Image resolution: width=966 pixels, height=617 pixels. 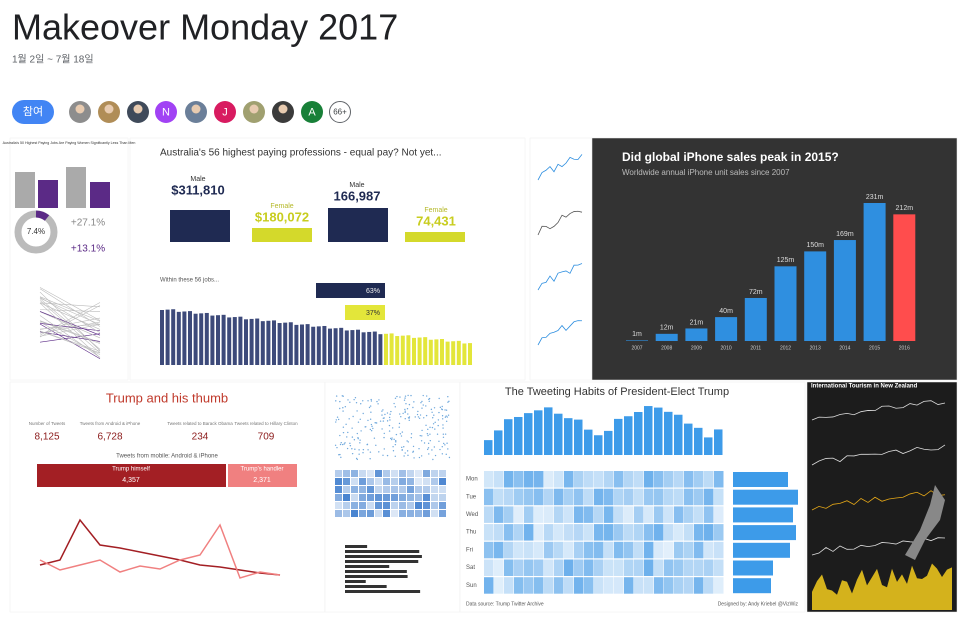 What do you see at coordinates (109, 437) in the screenshot?
I see `thumb-number: 6,728` at bounding box center [109, 437].